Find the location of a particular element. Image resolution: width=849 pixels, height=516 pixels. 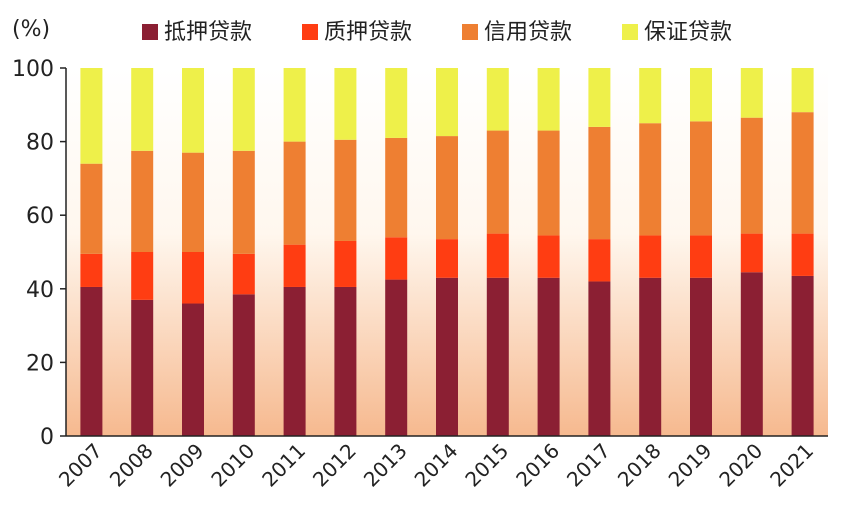

bar-segment-2015-s3 is located at coordinates (497, 99).